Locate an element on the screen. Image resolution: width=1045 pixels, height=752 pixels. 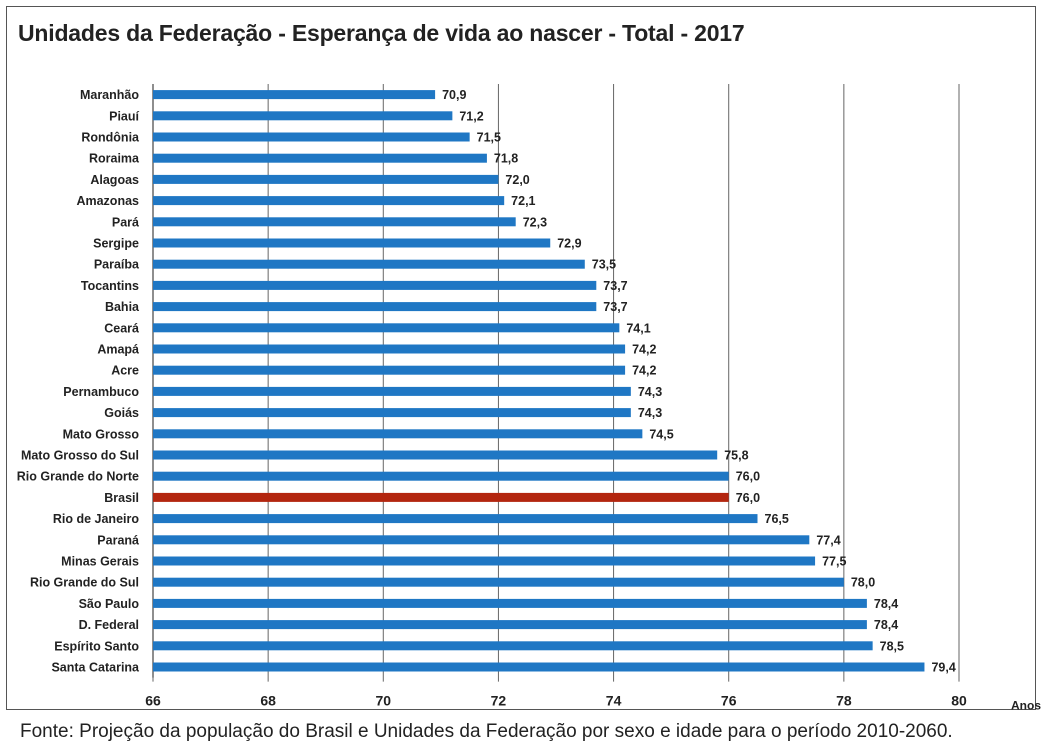
data-label: 71,2 is located at coordinates (471, 116).